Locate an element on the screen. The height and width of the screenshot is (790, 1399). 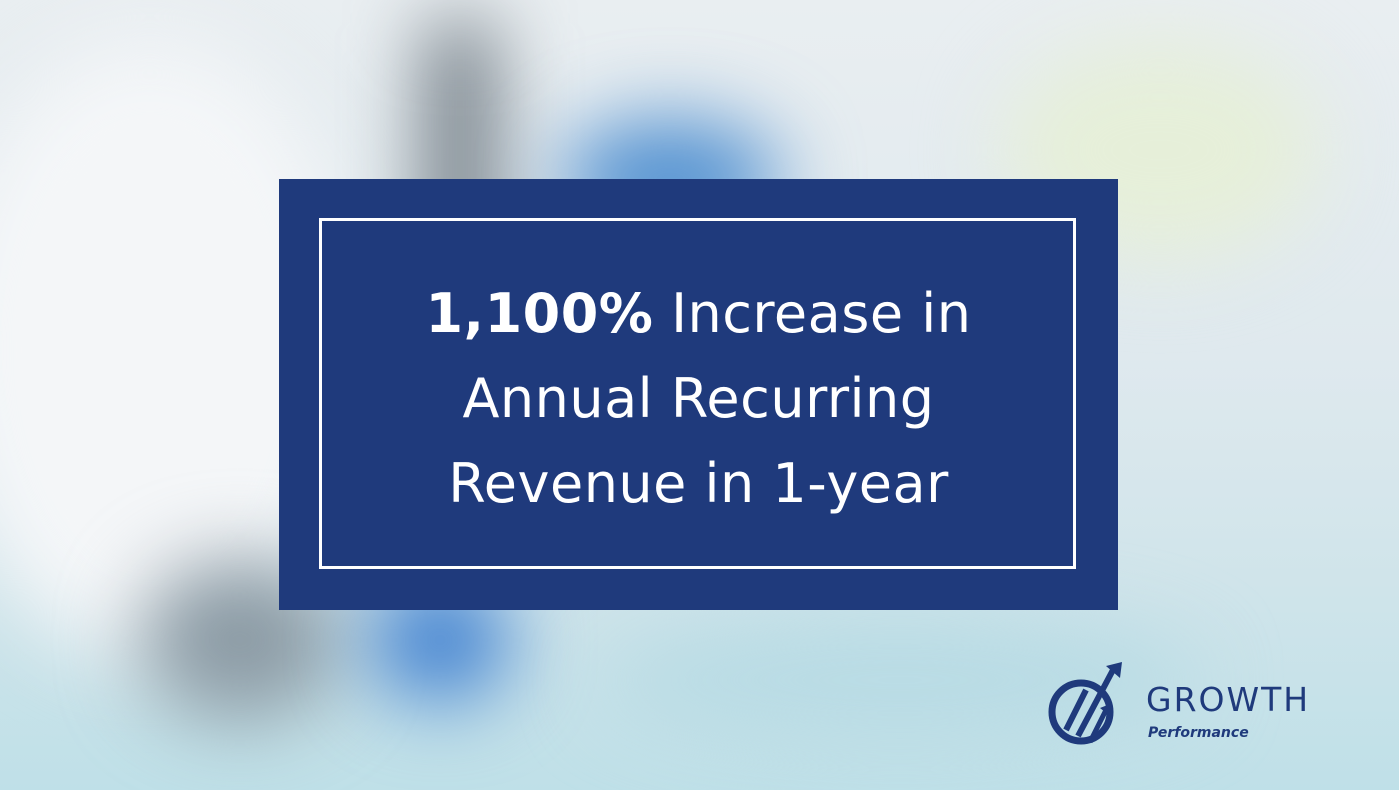
headline-line: 1,100% Increase in is located at coordinates (698, 313).